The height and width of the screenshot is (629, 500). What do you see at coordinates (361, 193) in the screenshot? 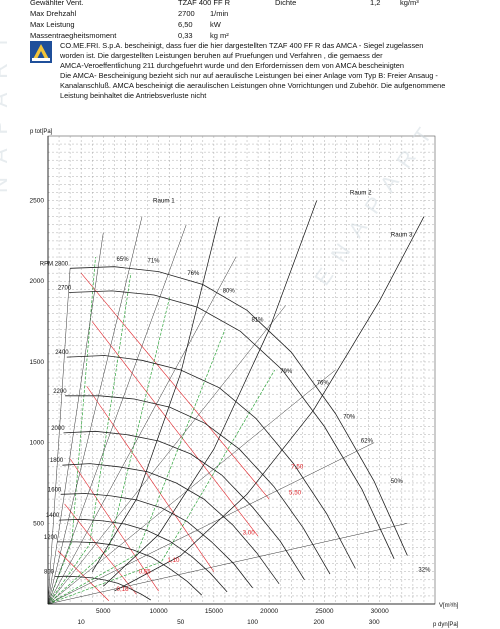
I see `system-curve-label: Raum 2` at bounding box center [361, 193].